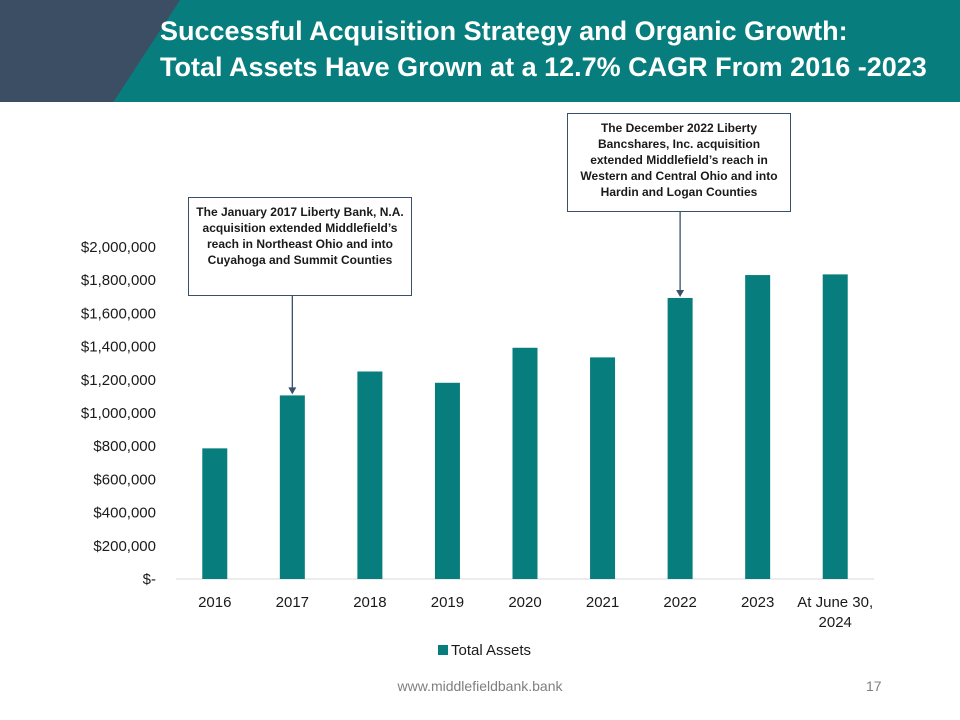 The image size is (960, 720). Describe the element at coordinates (118, 280) in the screenshot. I see `y-tick-label: $1,800,000` at that location.